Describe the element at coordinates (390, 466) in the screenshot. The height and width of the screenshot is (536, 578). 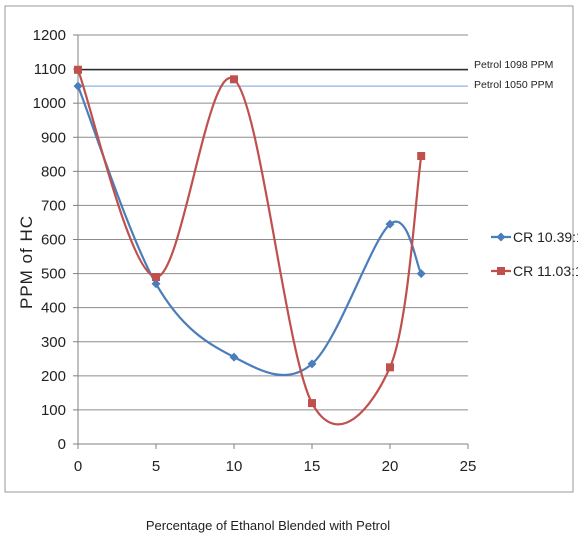
I see `x-tick-label: 20` at that location.